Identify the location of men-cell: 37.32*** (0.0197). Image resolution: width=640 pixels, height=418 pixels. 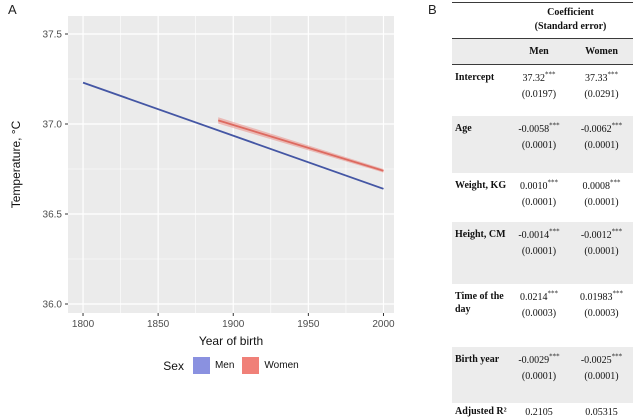
(539, 93).